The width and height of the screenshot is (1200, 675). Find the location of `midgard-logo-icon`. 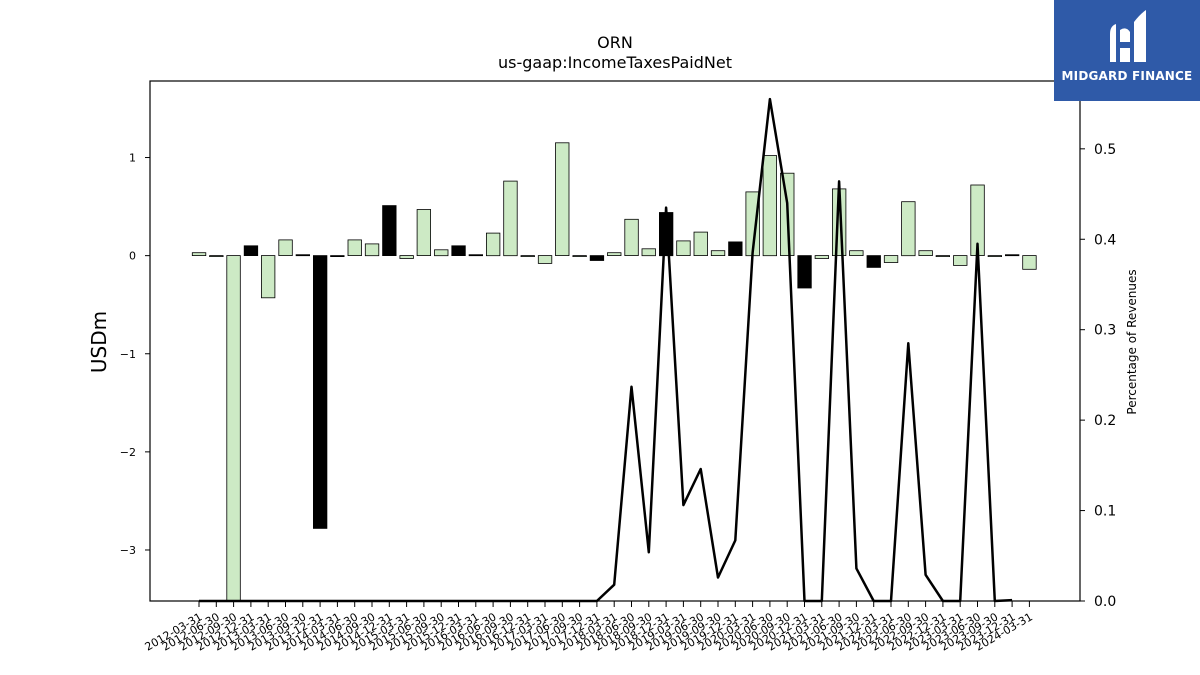

midgard-logo-icon is located at coordinates (1128, 36).